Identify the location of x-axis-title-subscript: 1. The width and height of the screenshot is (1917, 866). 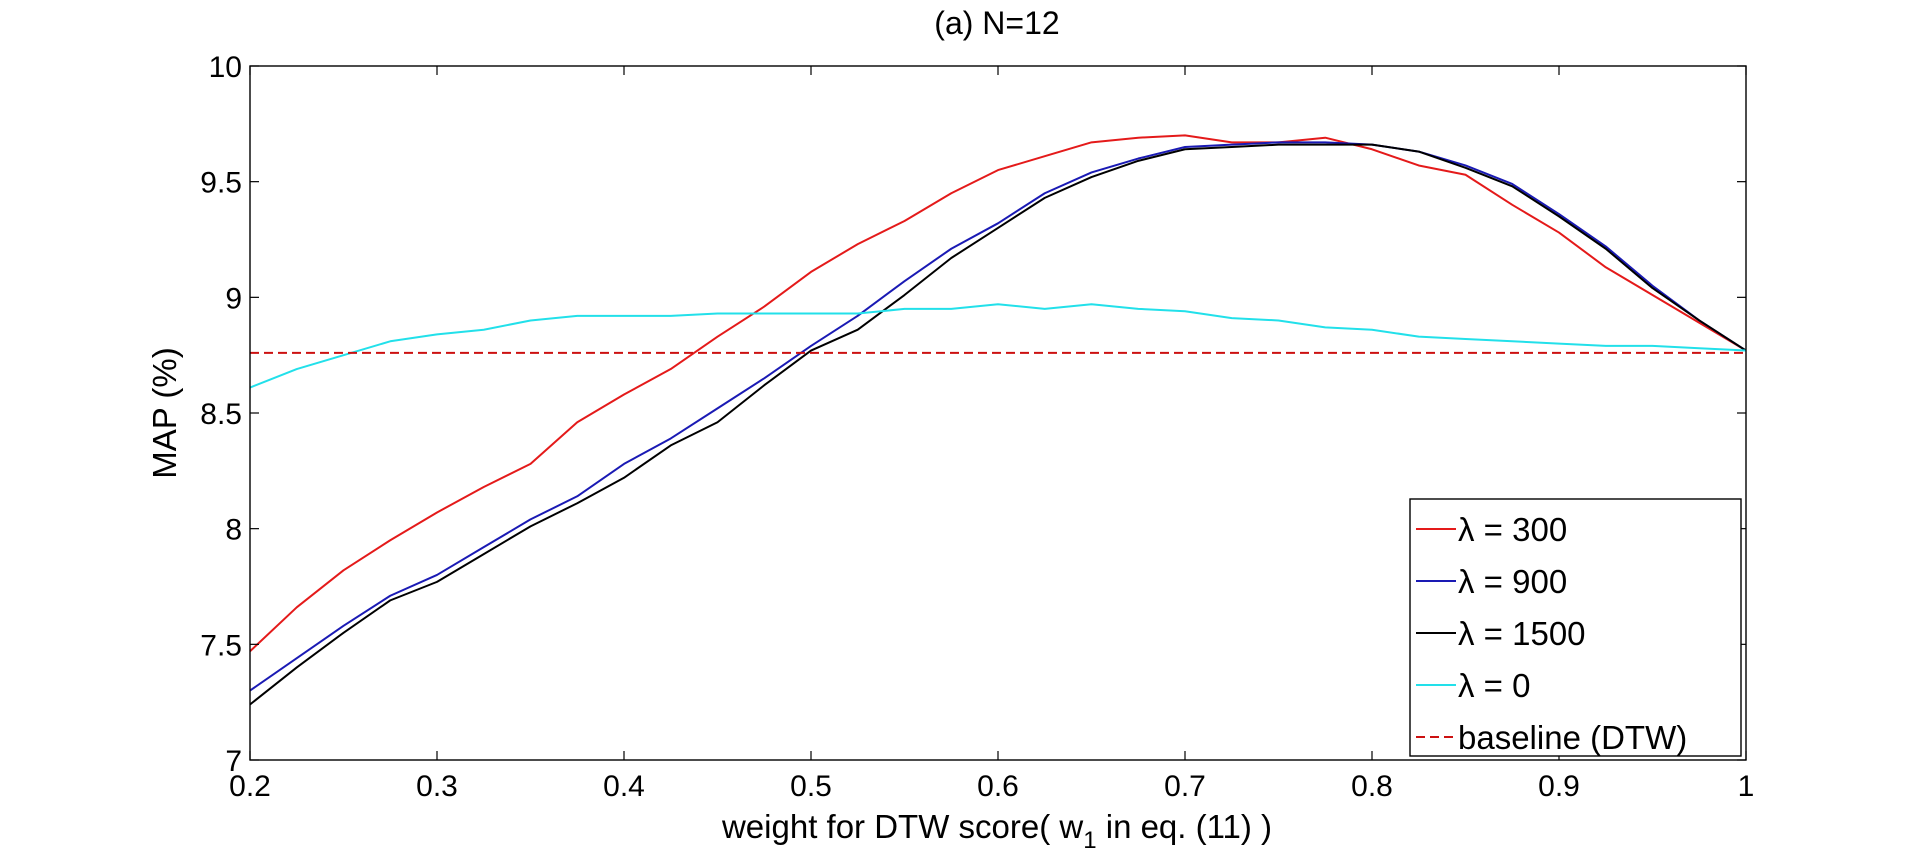
(1089, 840).